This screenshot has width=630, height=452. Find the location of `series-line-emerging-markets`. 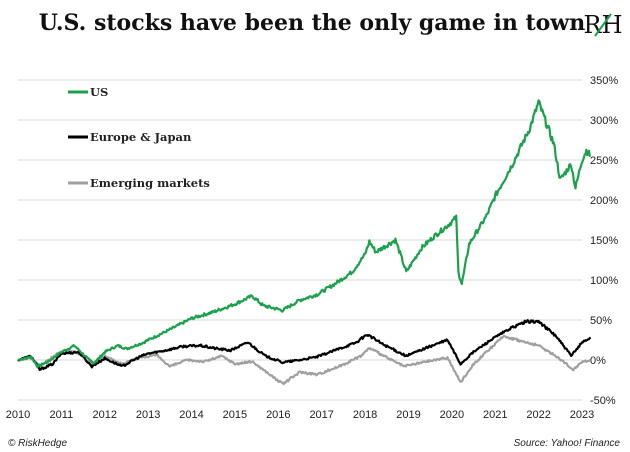

series-line-emerging-markets is located at coordinates (304, 360).